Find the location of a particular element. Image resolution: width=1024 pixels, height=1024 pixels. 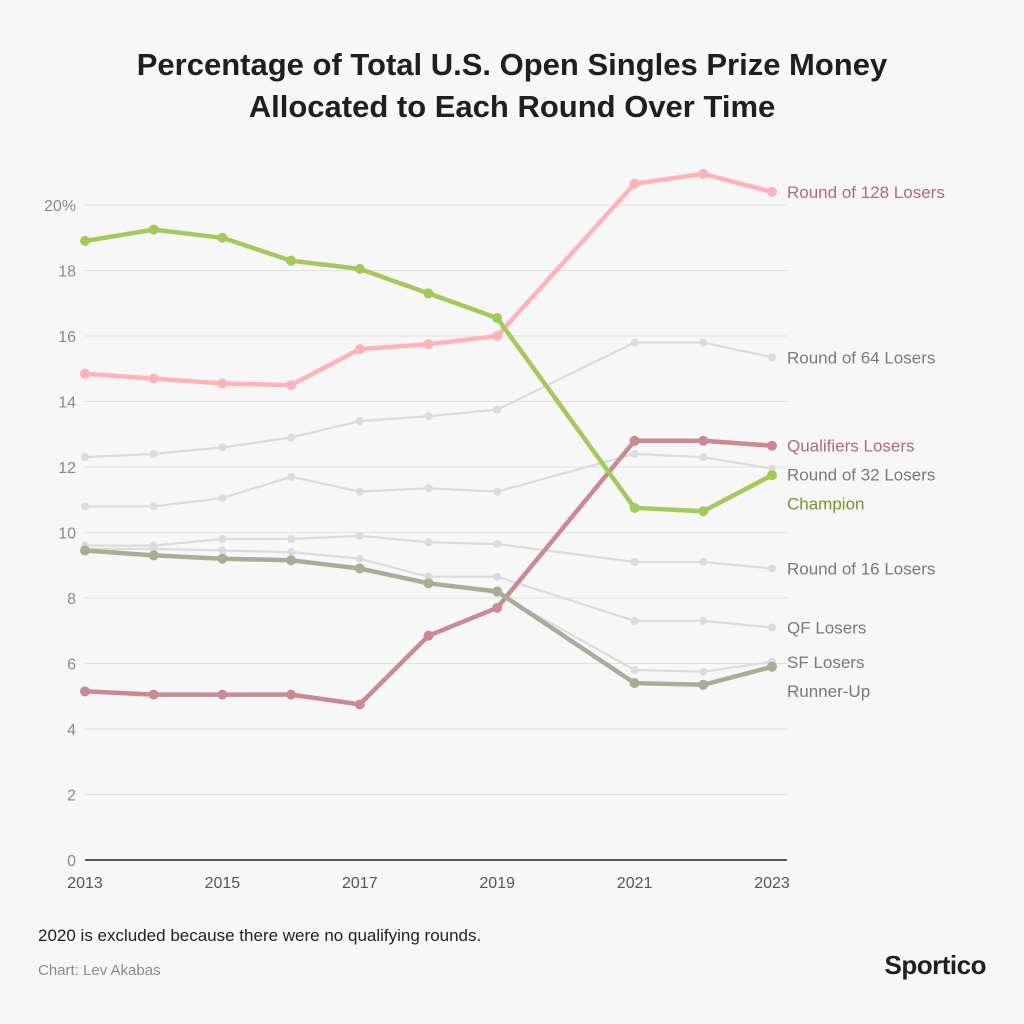

y-tick-label: 4 is located at coordinates (71, 730).